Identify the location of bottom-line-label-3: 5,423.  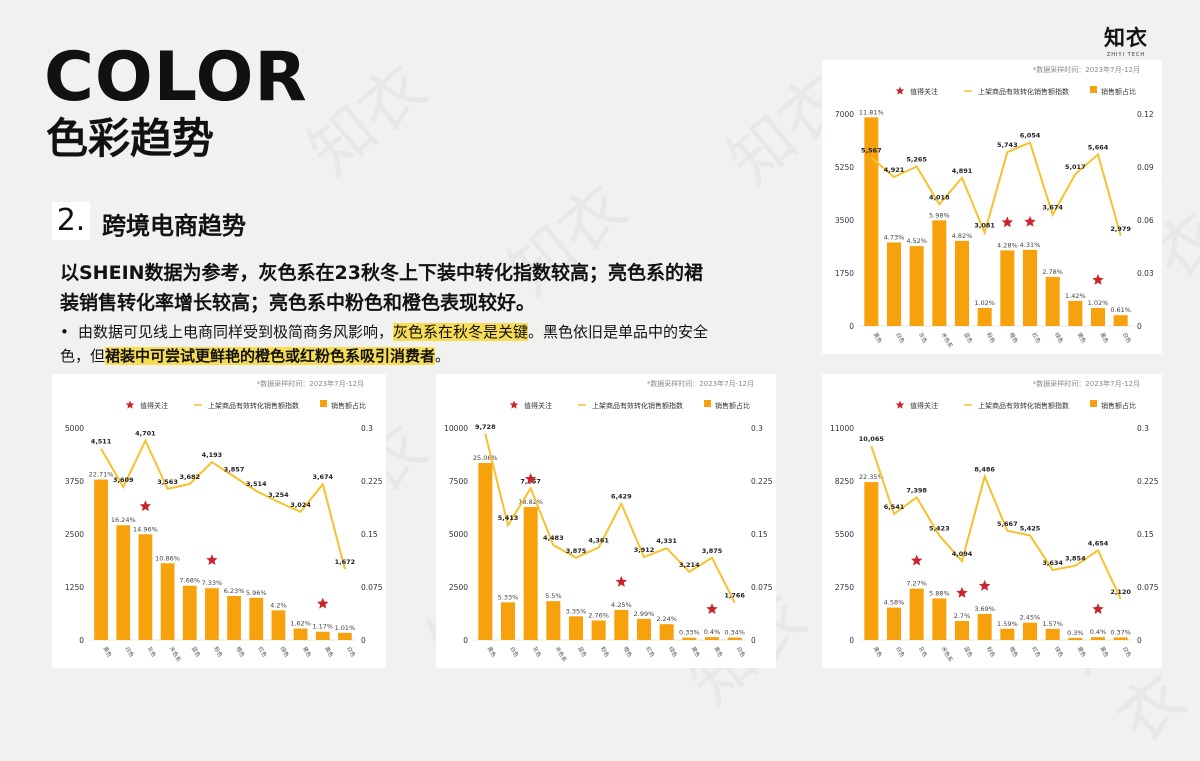
(939, 528).